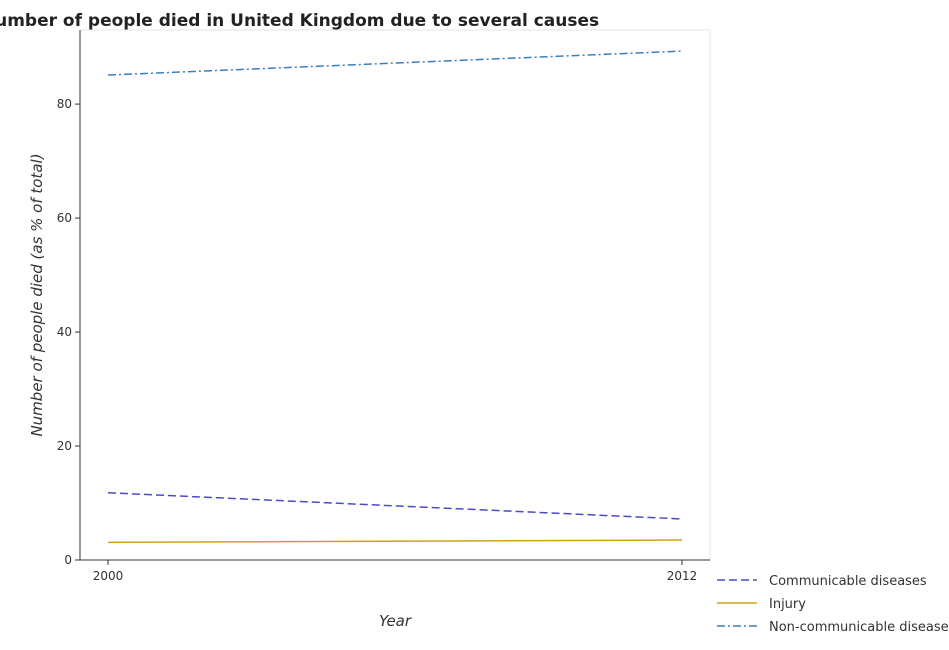 Image resolution: width=949 pixels, height=650 pixels. Describe the element at coordinates (108, 576) in the screenshot. I see `x-tick-label: 2000` at that location.